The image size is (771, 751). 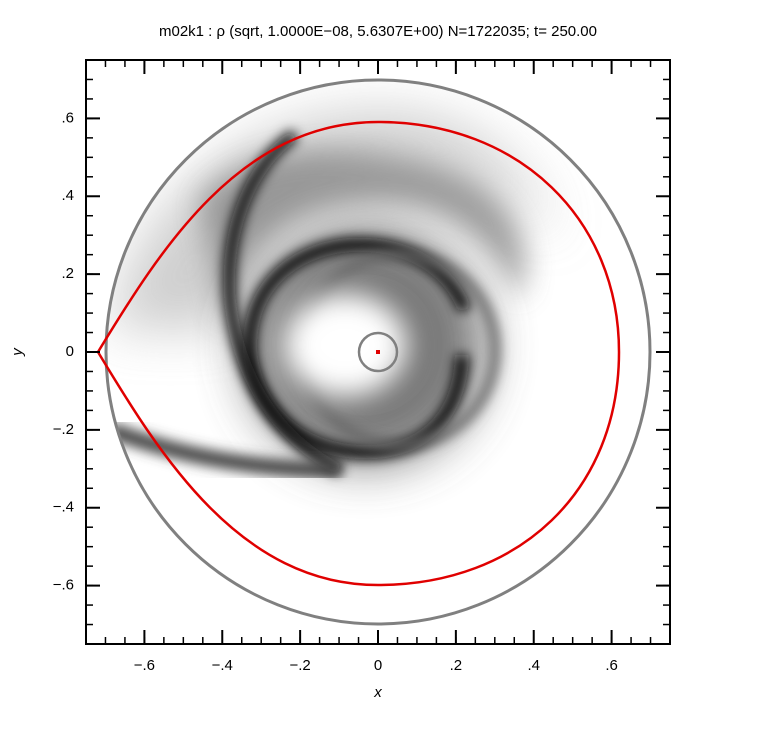 I want to click on y-tick-label: .2, so click(x=67, y=273).